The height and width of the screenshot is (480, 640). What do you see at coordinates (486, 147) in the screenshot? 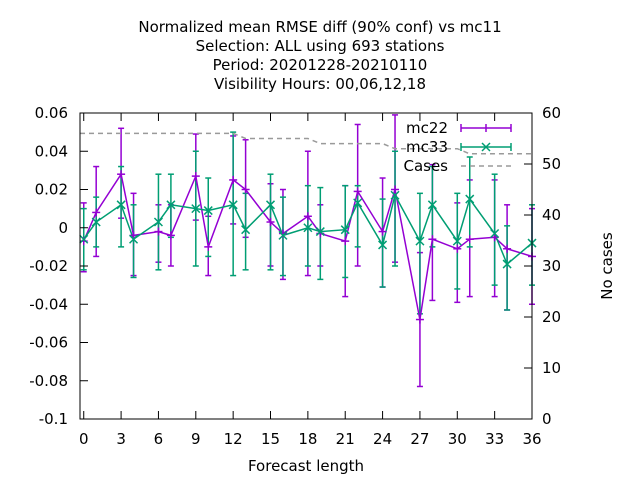
I see `legend-marker` at bounding box center [486, 147].